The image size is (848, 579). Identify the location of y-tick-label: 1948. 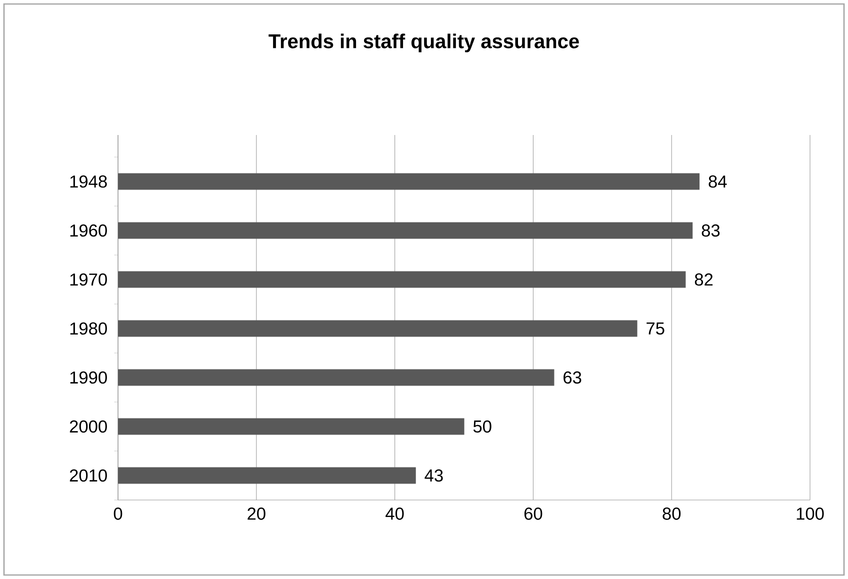
(88, 181).